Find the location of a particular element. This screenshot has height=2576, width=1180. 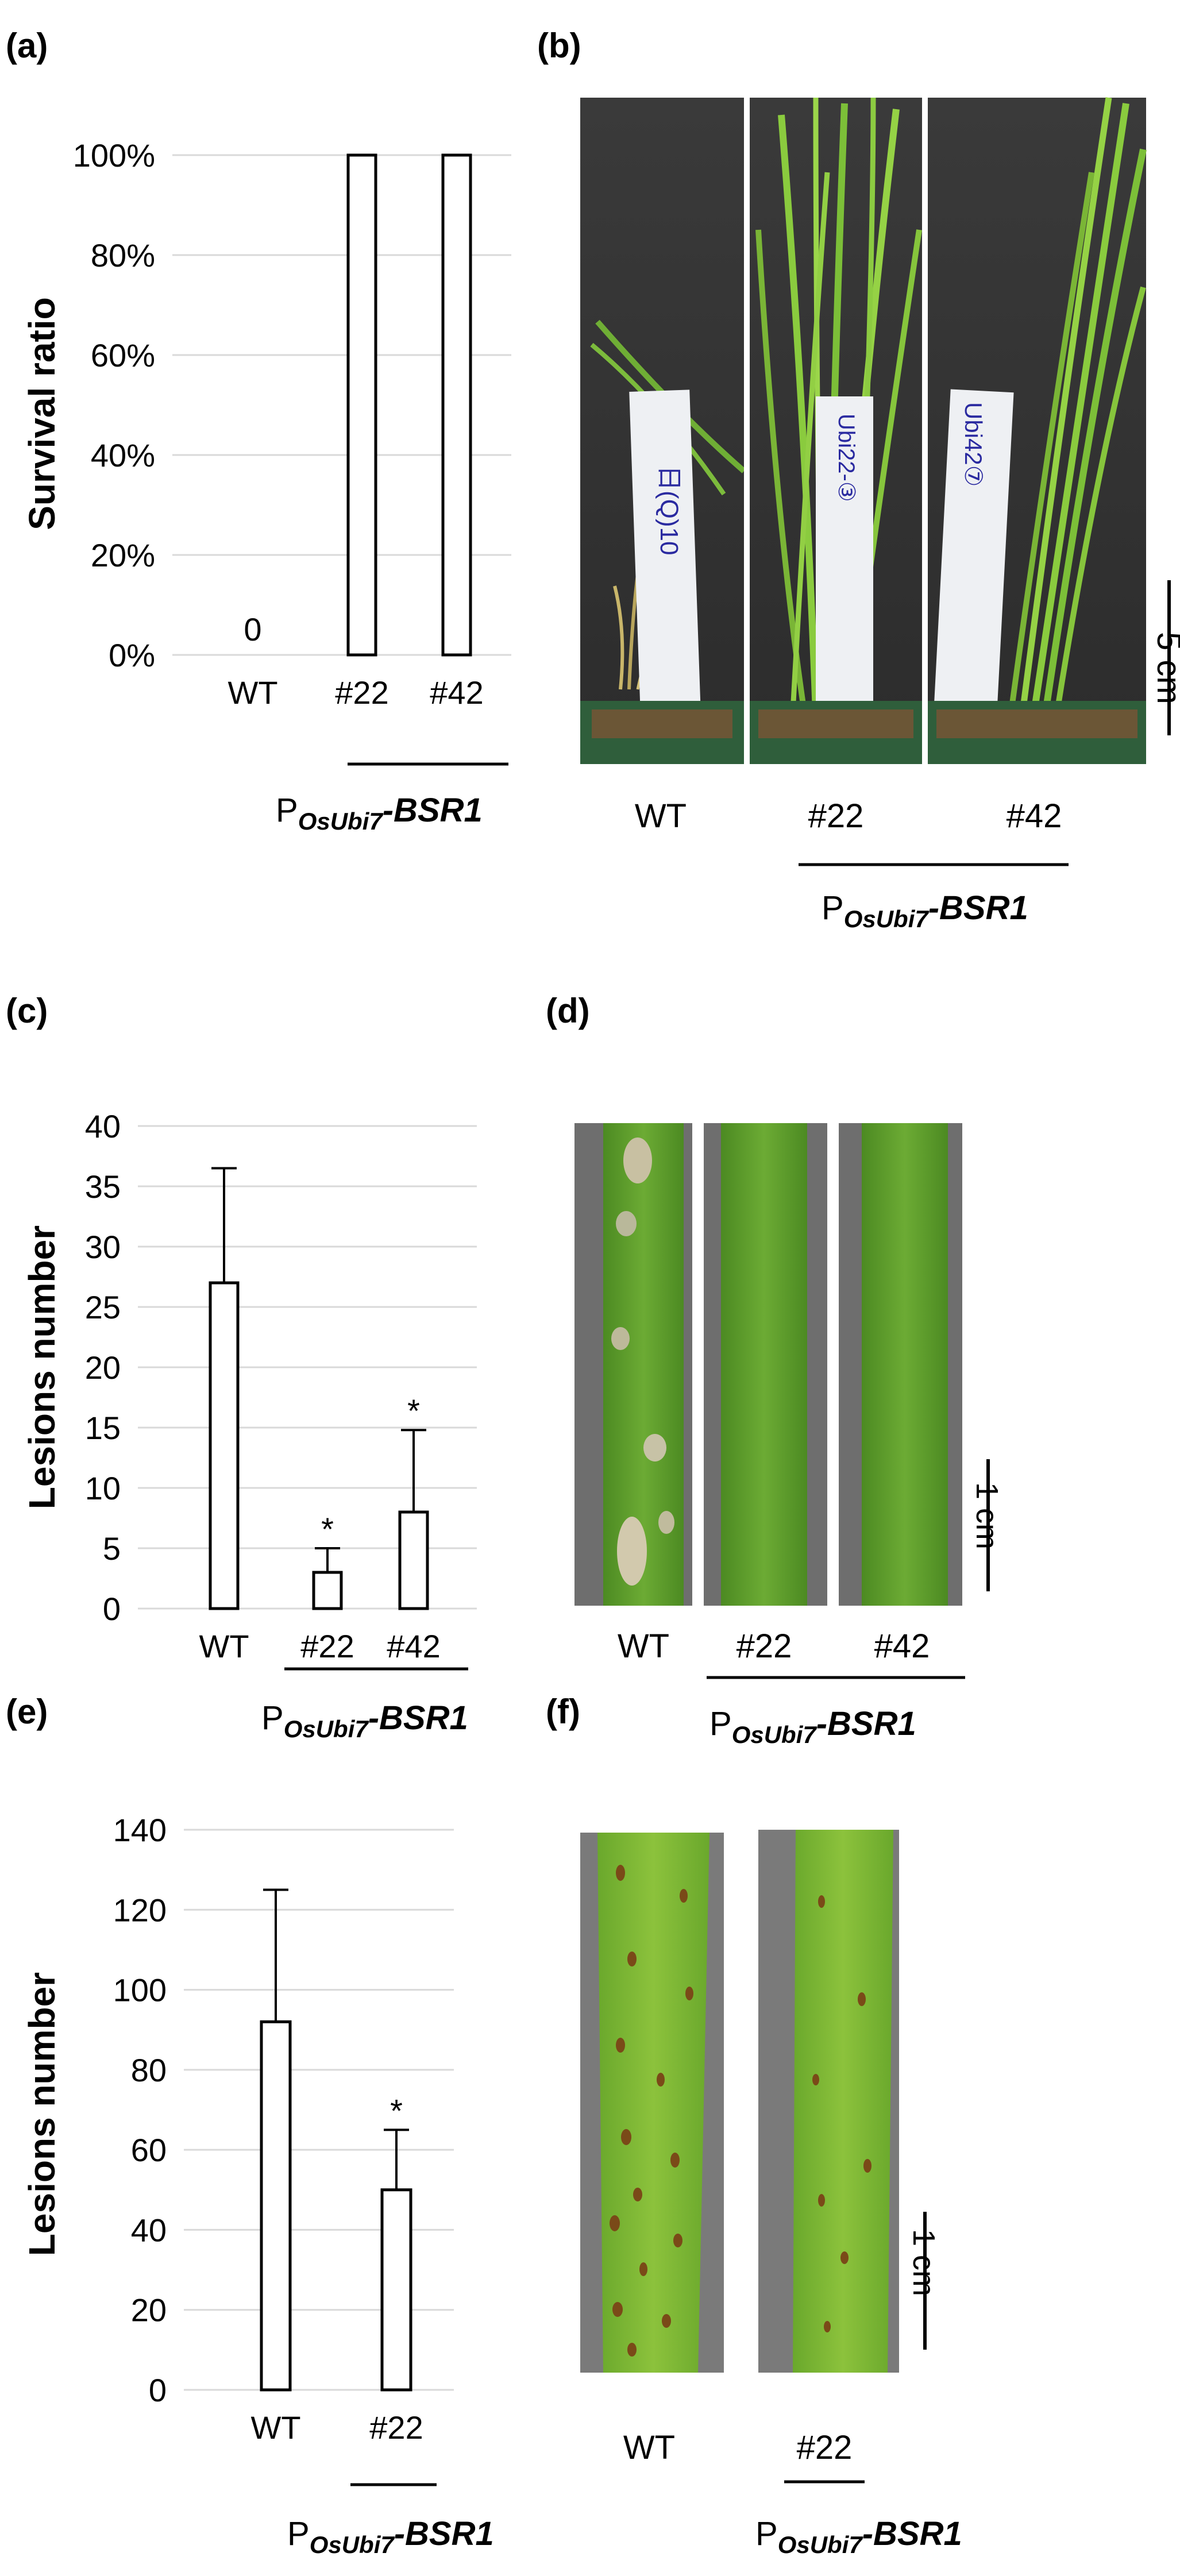

group-label-b-prefix: P is located at coordinates (833, 908).